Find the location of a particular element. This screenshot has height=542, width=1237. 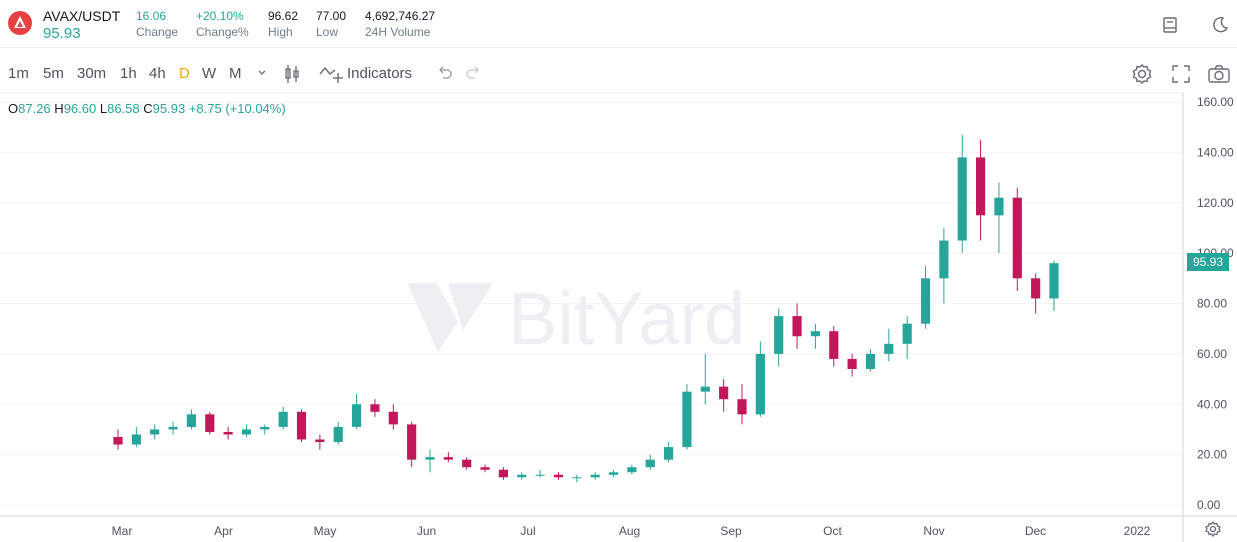

fullscreen-icon is located at coordinates (1181, 76).